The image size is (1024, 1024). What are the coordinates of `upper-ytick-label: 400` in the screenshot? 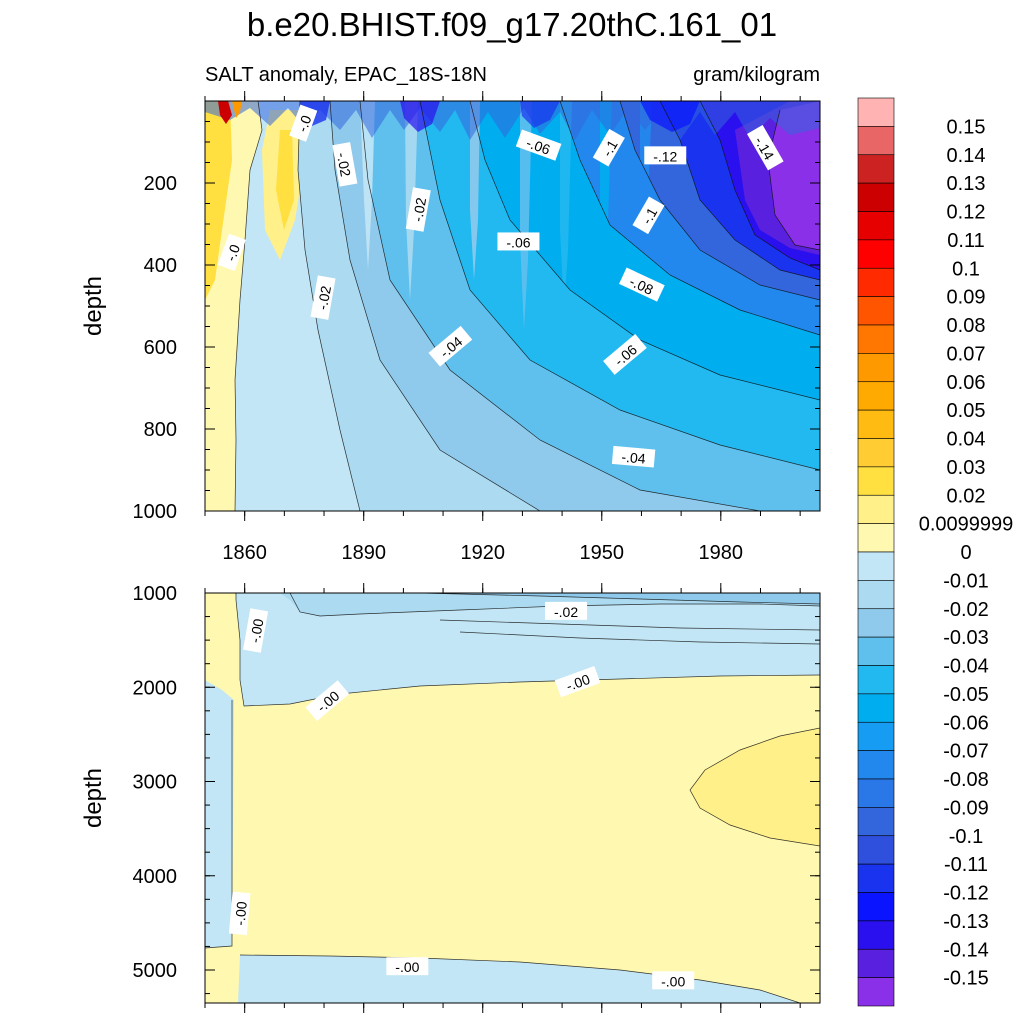 It's located at (160, 266).